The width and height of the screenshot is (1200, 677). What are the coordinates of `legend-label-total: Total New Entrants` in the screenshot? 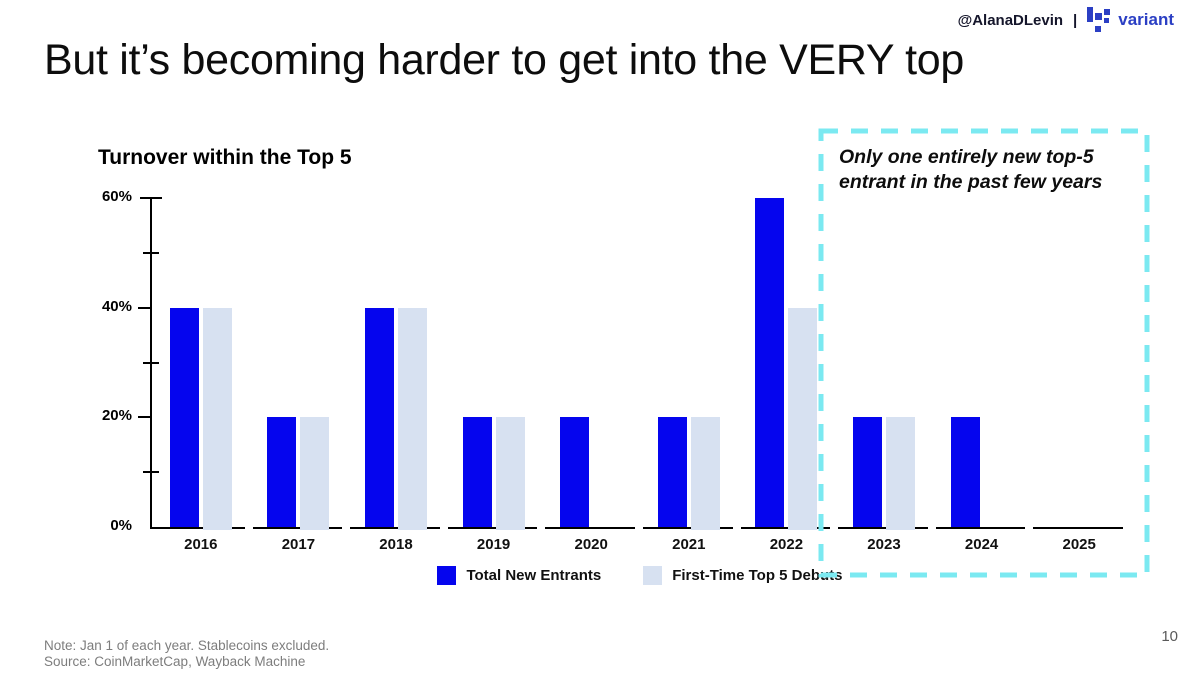 It's located at (534, 575).